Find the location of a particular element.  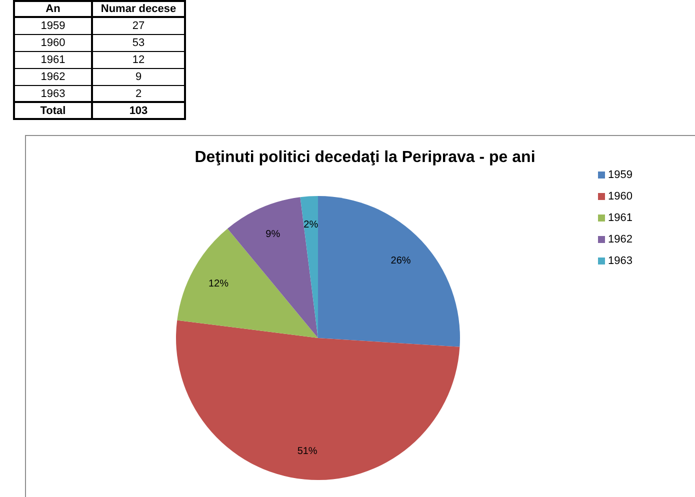

text: 1963 is located at coordinates (53, 94).